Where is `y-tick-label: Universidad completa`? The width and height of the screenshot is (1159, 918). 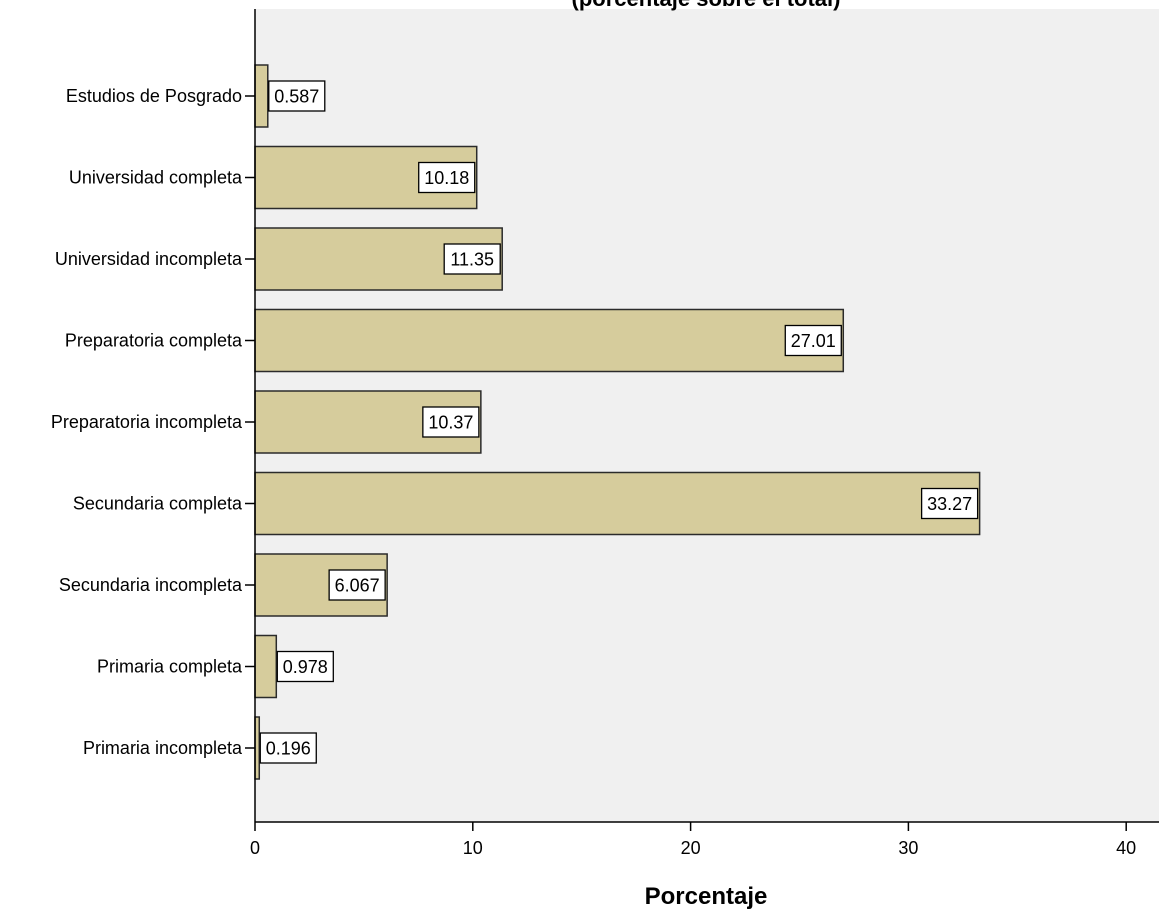
y-tick-label: Universidad completa is located at coordinates (156, 178).